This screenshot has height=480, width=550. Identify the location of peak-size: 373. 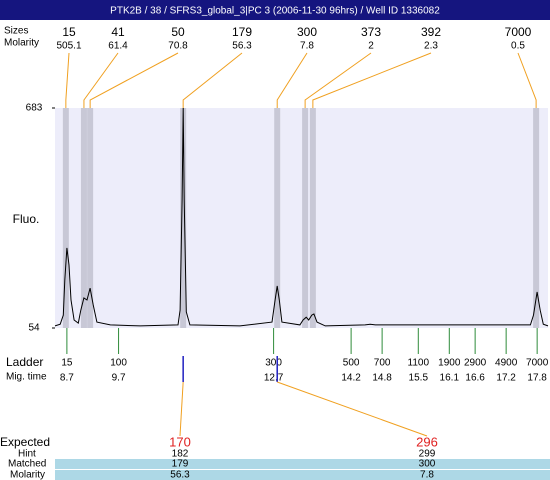
(371, 32).